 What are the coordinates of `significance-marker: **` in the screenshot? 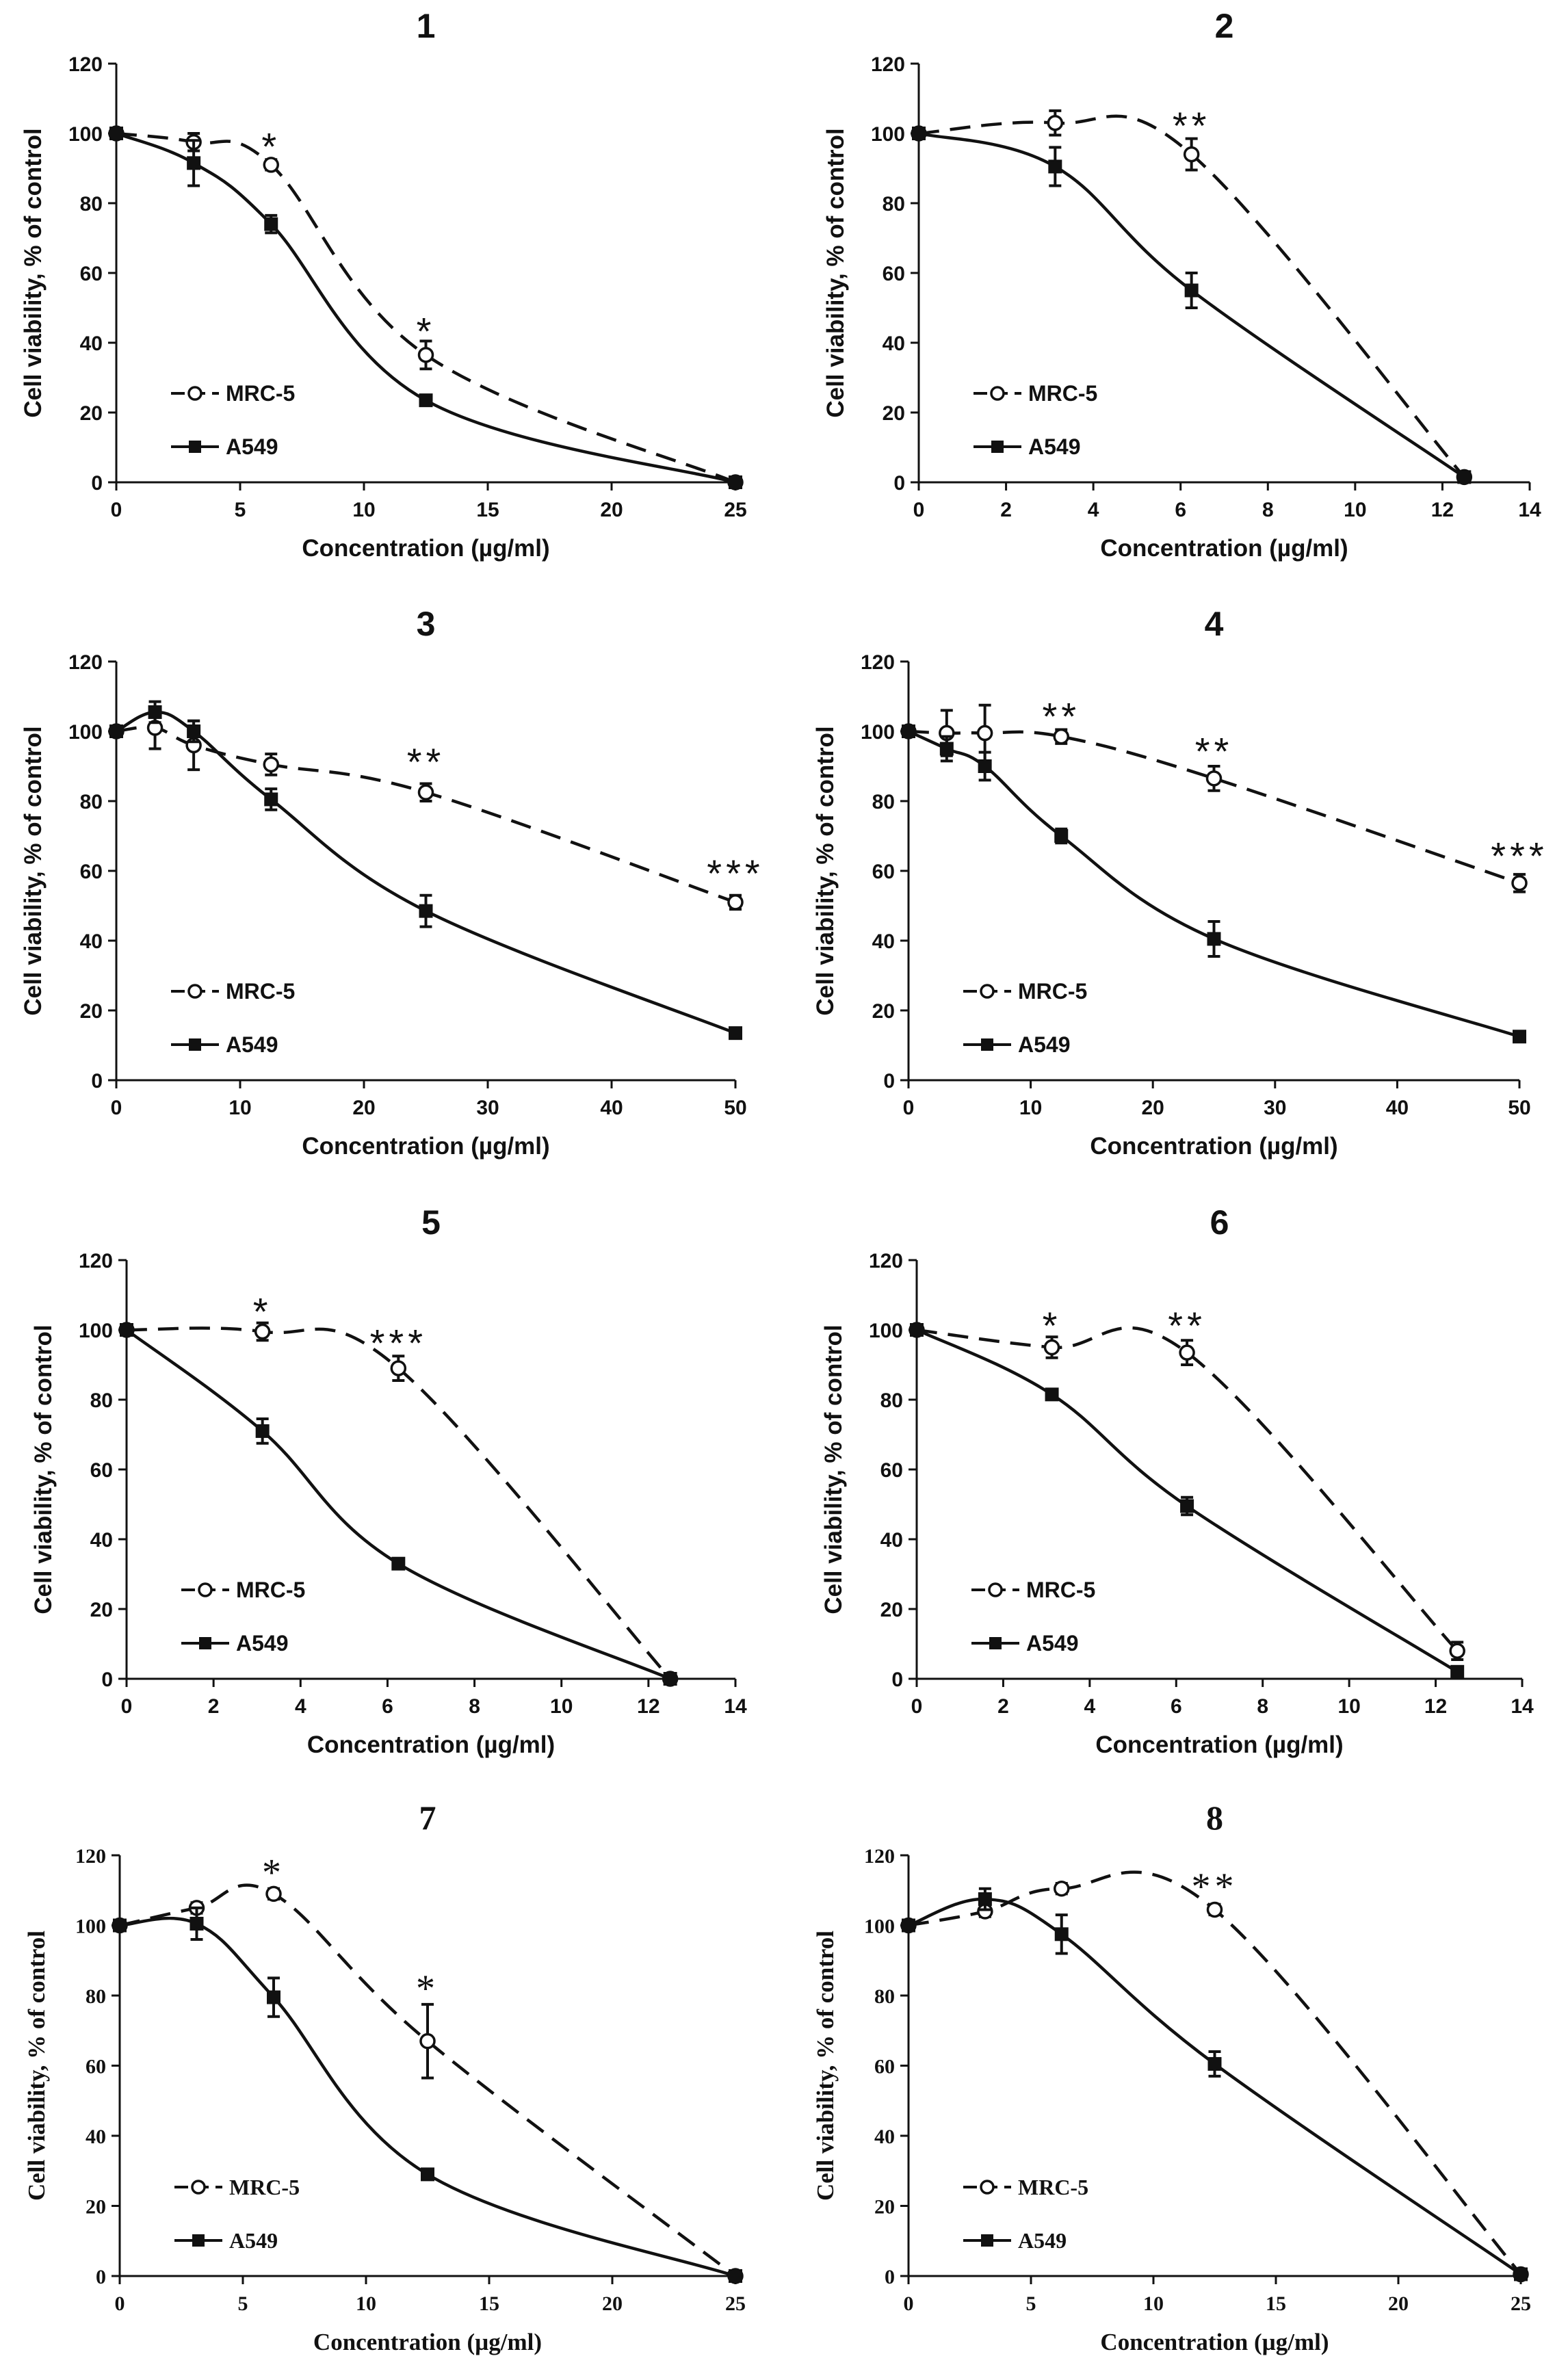 It's located at (426, 761).